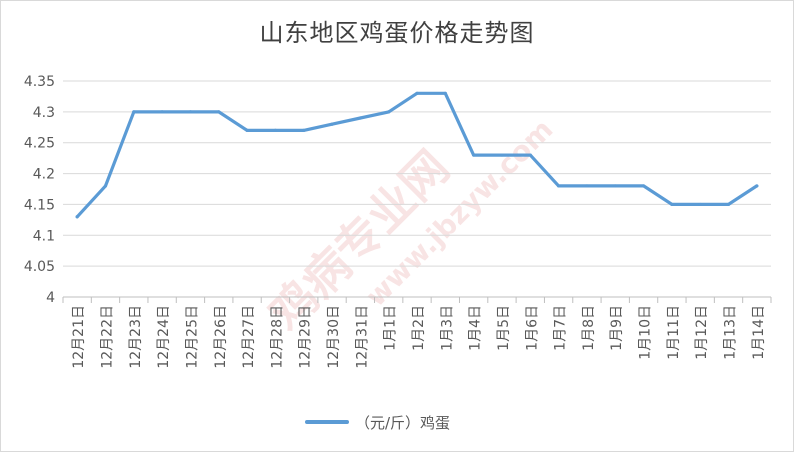  What do you see at coordinates (277, 337) in the screenshot?
I see `x-tick-label: 12月28日` at bounding box center [277, 337].